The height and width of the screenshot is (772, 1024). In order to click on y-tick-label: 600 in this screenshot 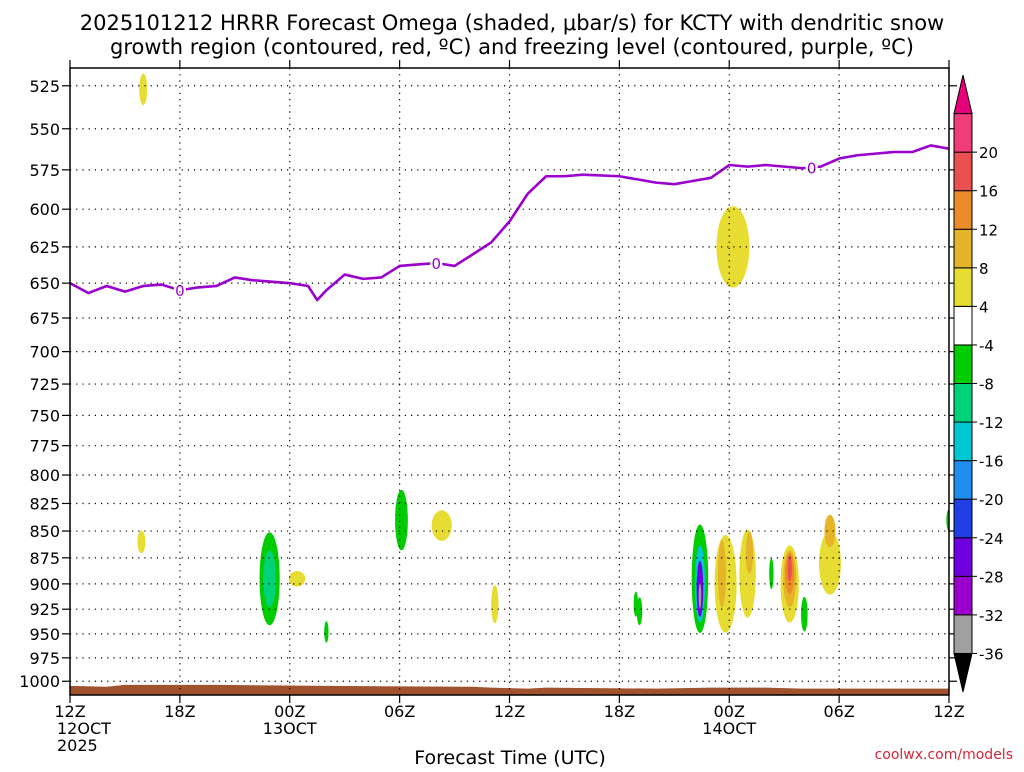, I will do `click(44, 209)`.